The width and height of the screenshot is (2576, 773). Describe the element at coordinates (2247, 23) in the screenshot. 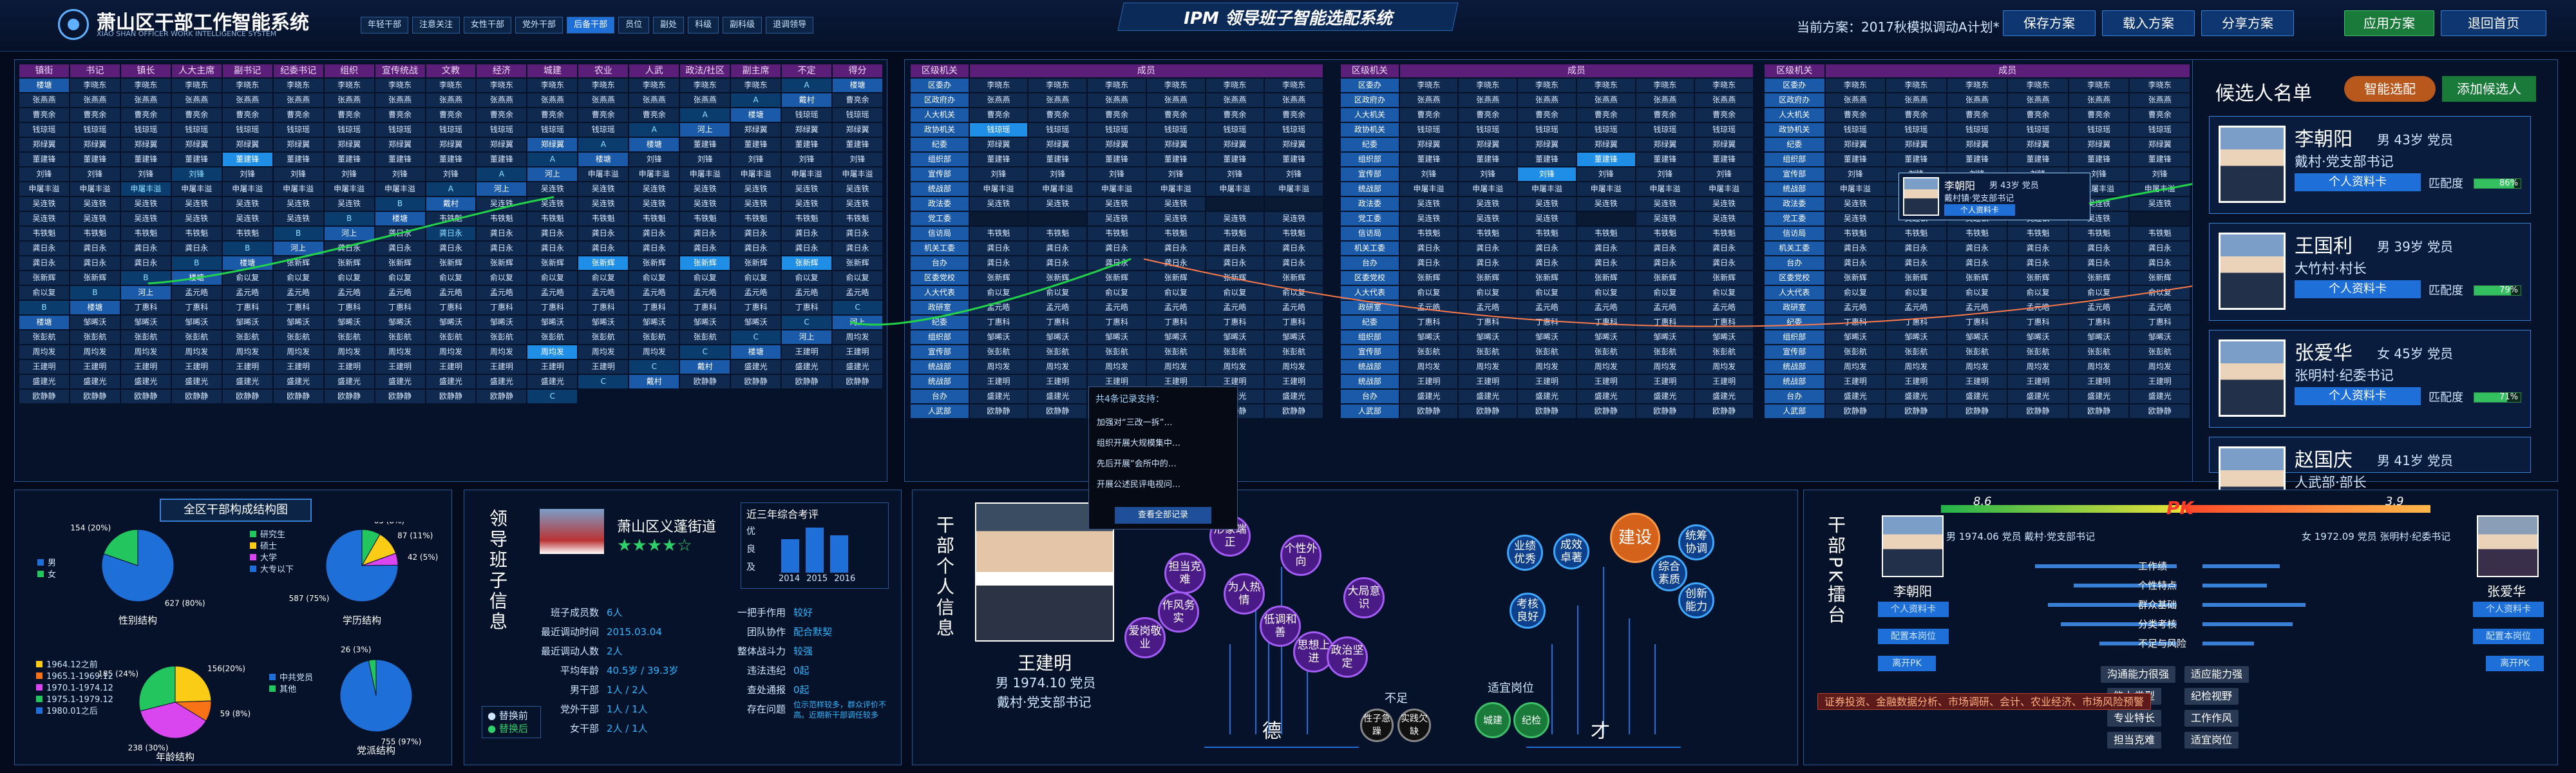

I see `share-plan-button: 分享方案` at that location.